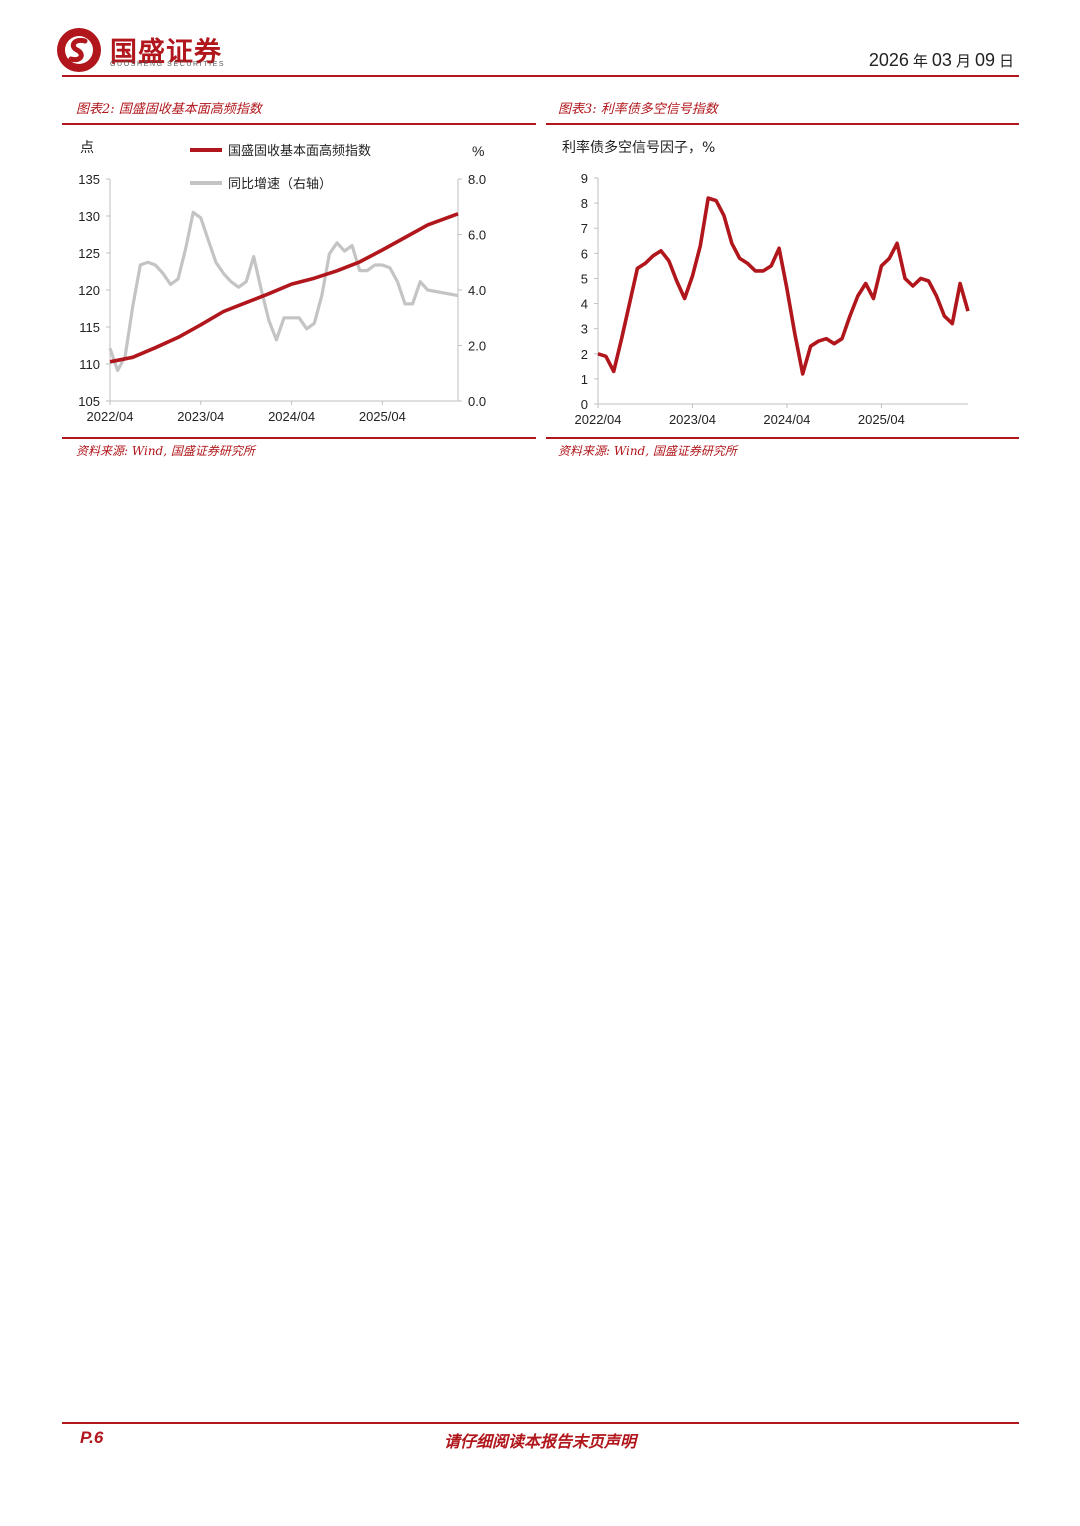 Image resolution: width=1080 pixels, height=1526 pixels. What do you see at coordinates (920, 61) in the screenshot?
I see `date-year-unit: 年` at bounding box center [920, 61].